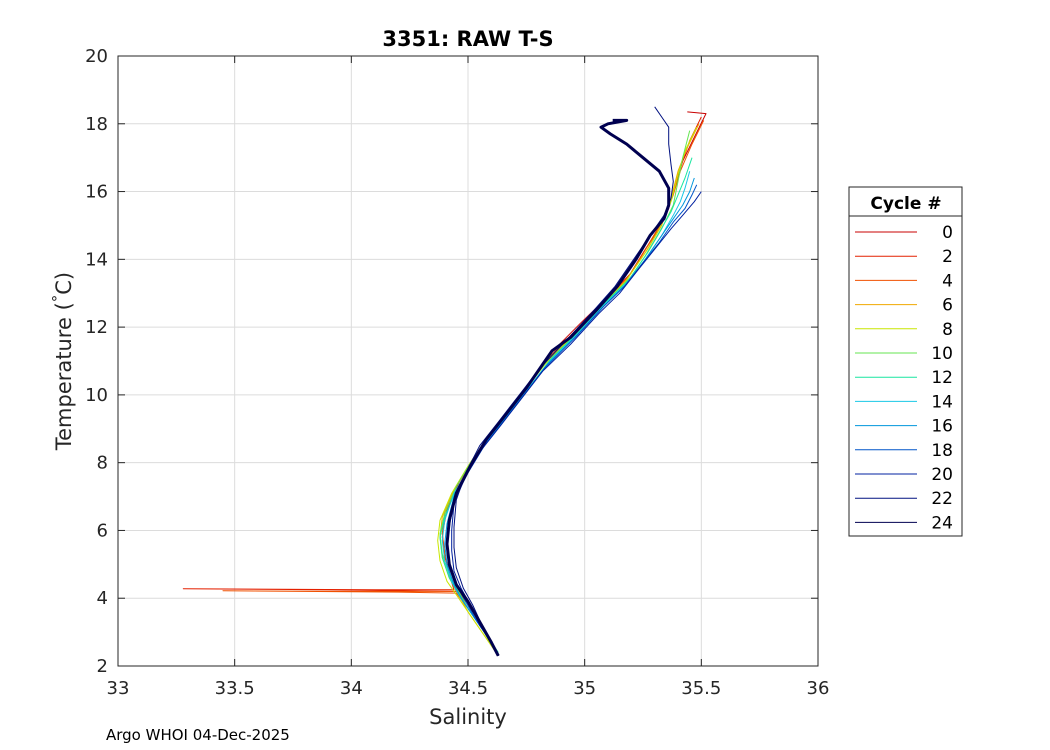  Describe the element at coordinates (64, 376) in the screenshot. I see `y-axis-label-main: Temperature (` at that location.